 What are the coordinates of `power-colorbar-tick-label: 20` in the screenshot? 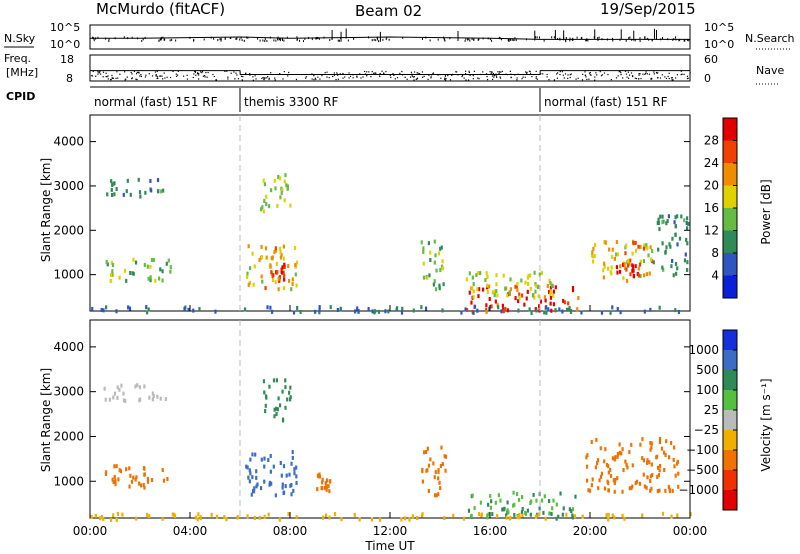 It's located at (711, 186).